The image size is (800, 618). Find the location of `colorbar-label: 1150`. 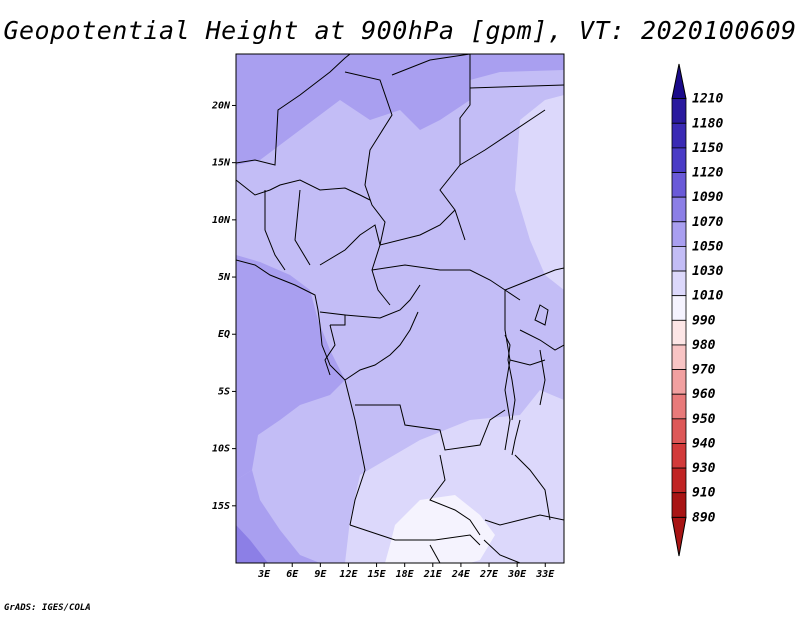

colorbar-label: 1150 is located at coordinates (707, 148).